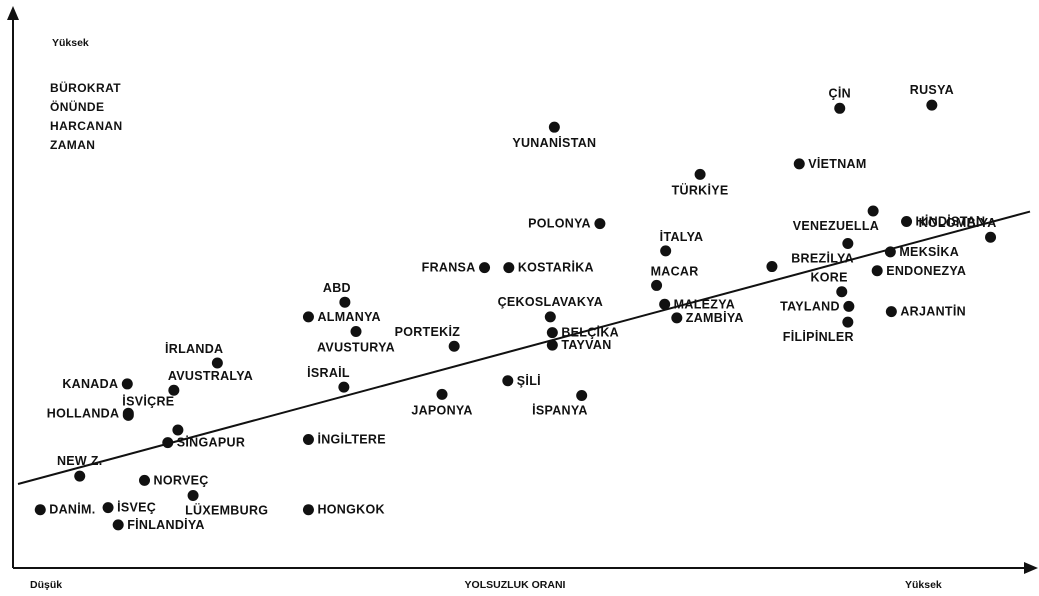 The height and width of the screenshot is (596, 1039). I want to click on y-axis-arrow-icon, so click(13, 13).